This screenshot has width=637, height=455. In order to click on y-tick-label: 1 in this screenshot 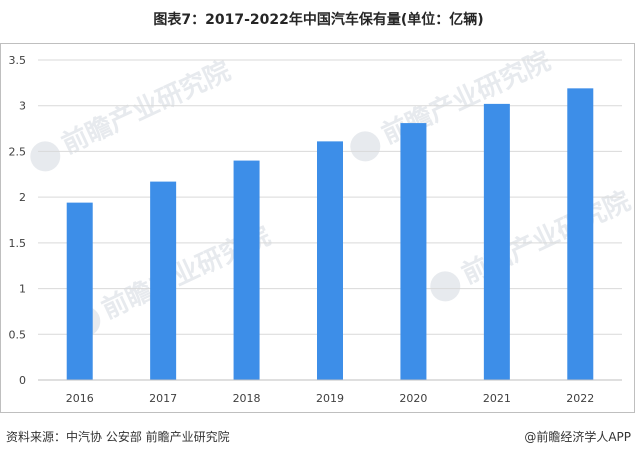, I will do `click(22, 289)`.